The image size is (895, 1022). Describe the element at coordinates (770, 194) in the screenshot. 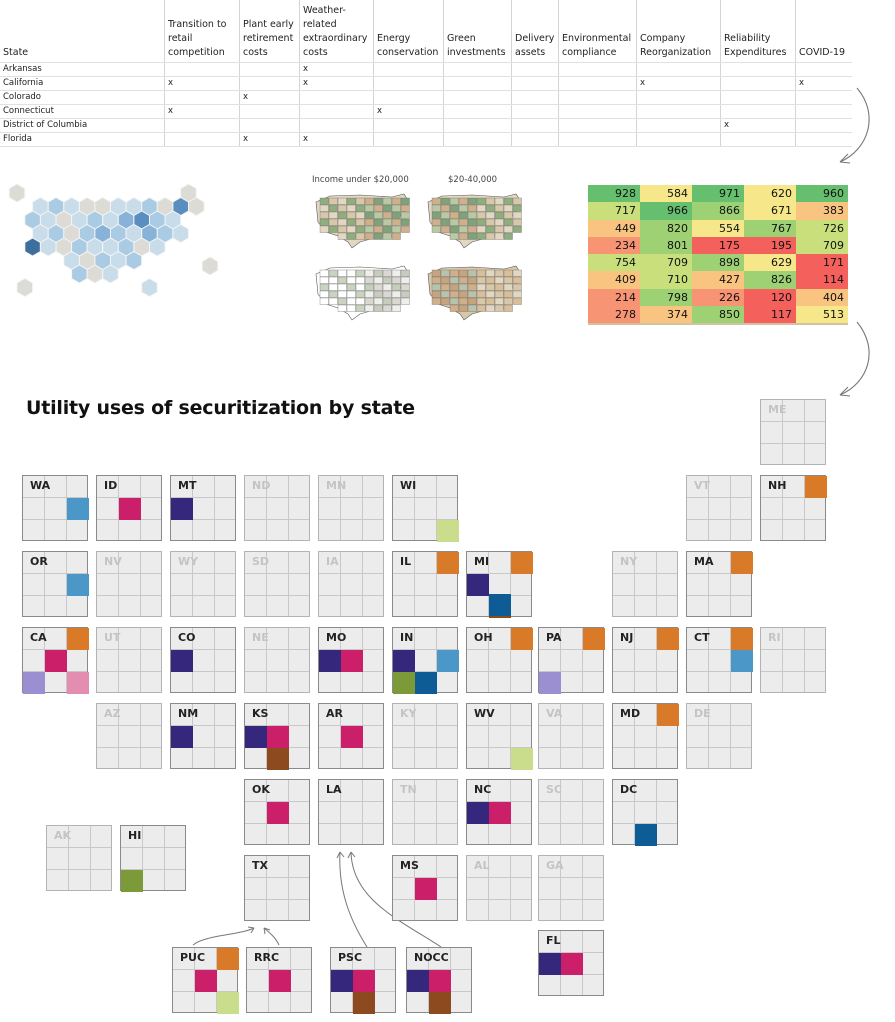

I see `grid-cell: 620` at that location.